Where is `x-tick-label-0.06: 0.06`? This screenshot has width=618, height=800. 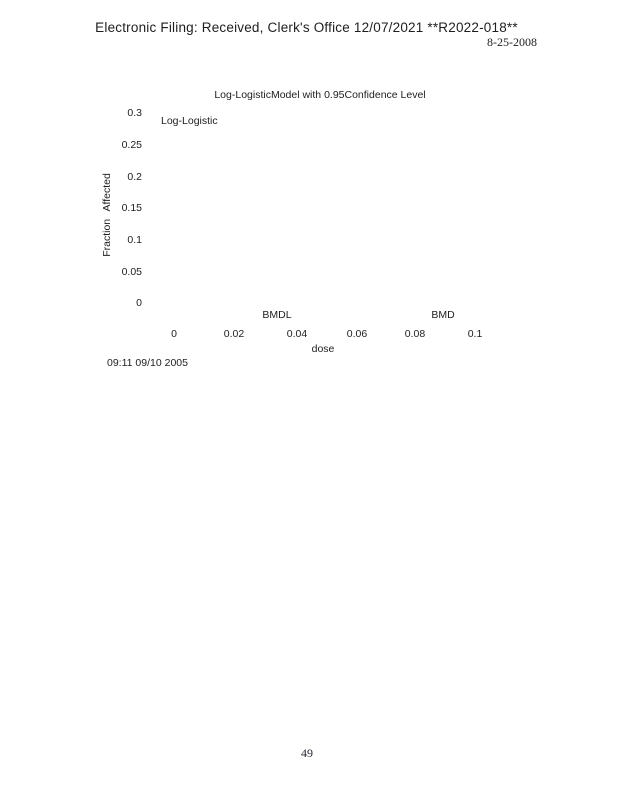
x-tick-label-0.06: 0.06 is located at coordinates (357, 334).